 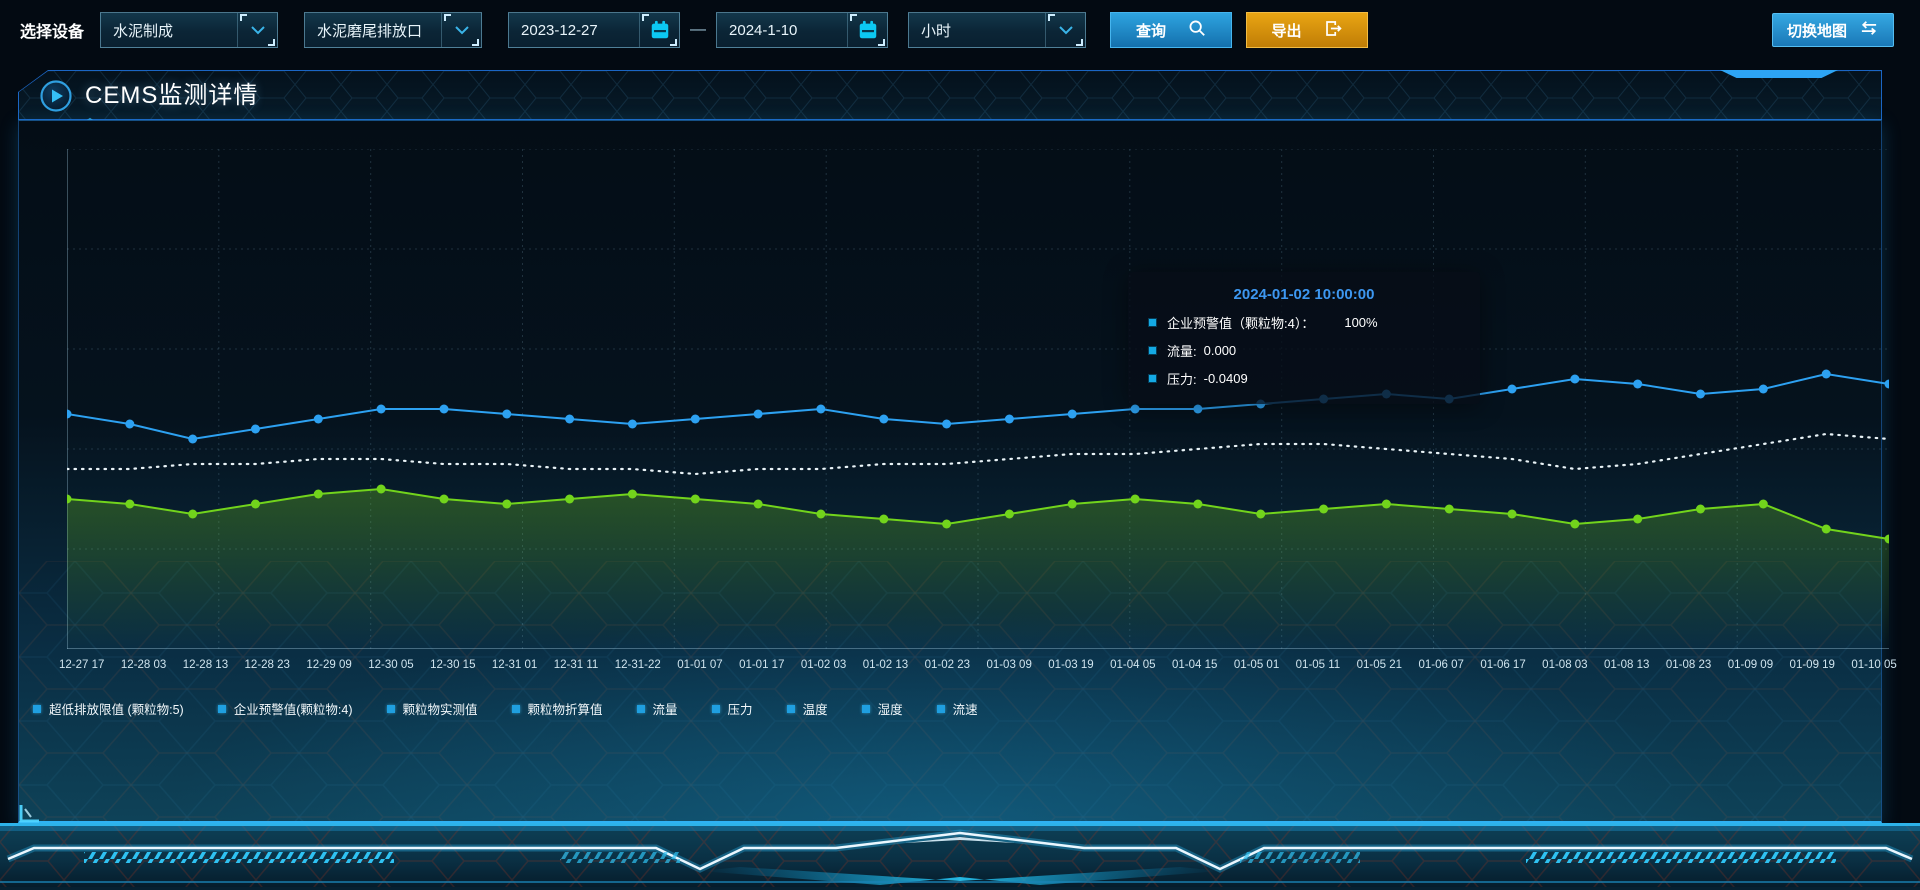 I want to click on panel-header: CEMS监测详情, so click(x=950, y=95).